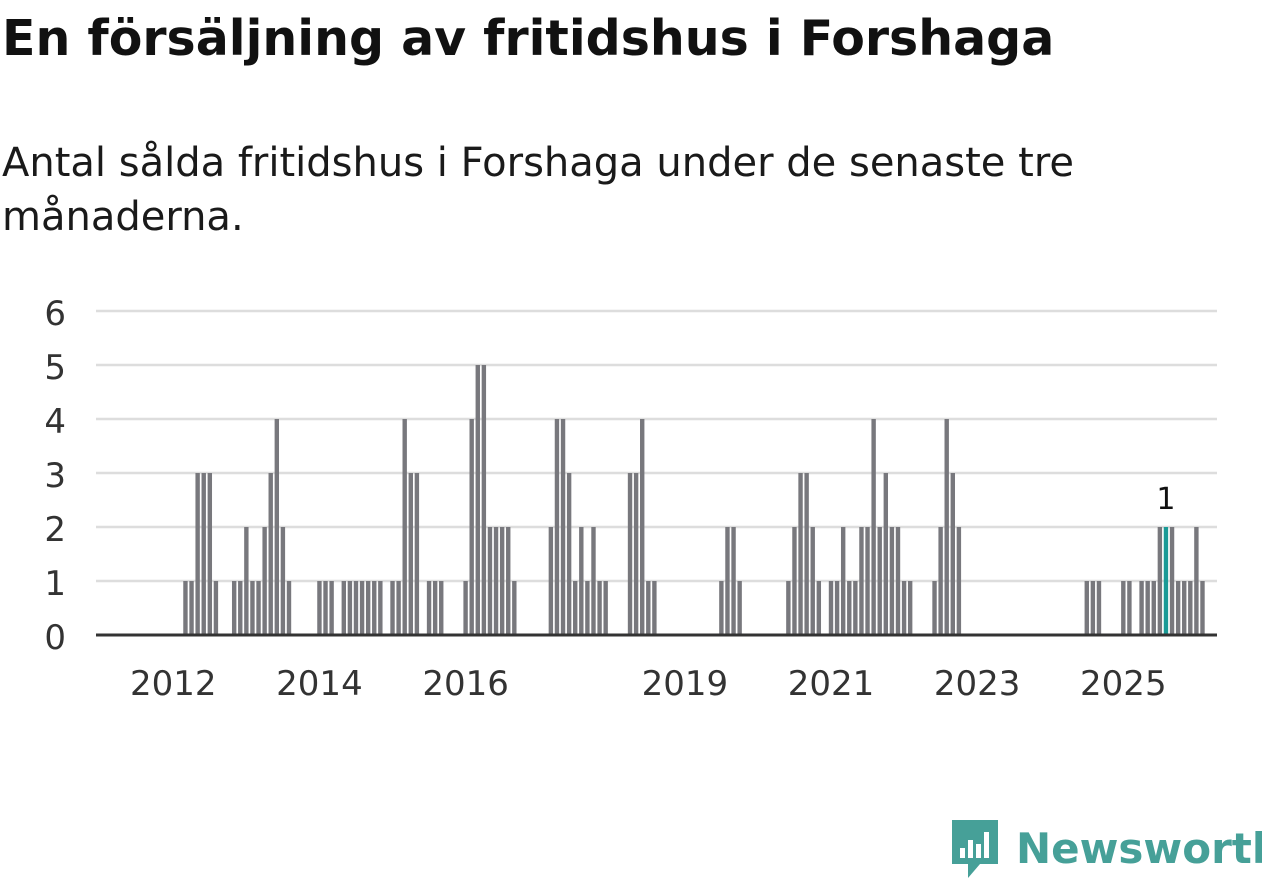 Image resolution: width=1262 pixels, height=880 pixels. Describe the element at coordinates (55, 422) in the screenshot. I see `y-tick-label: 4` at that location.